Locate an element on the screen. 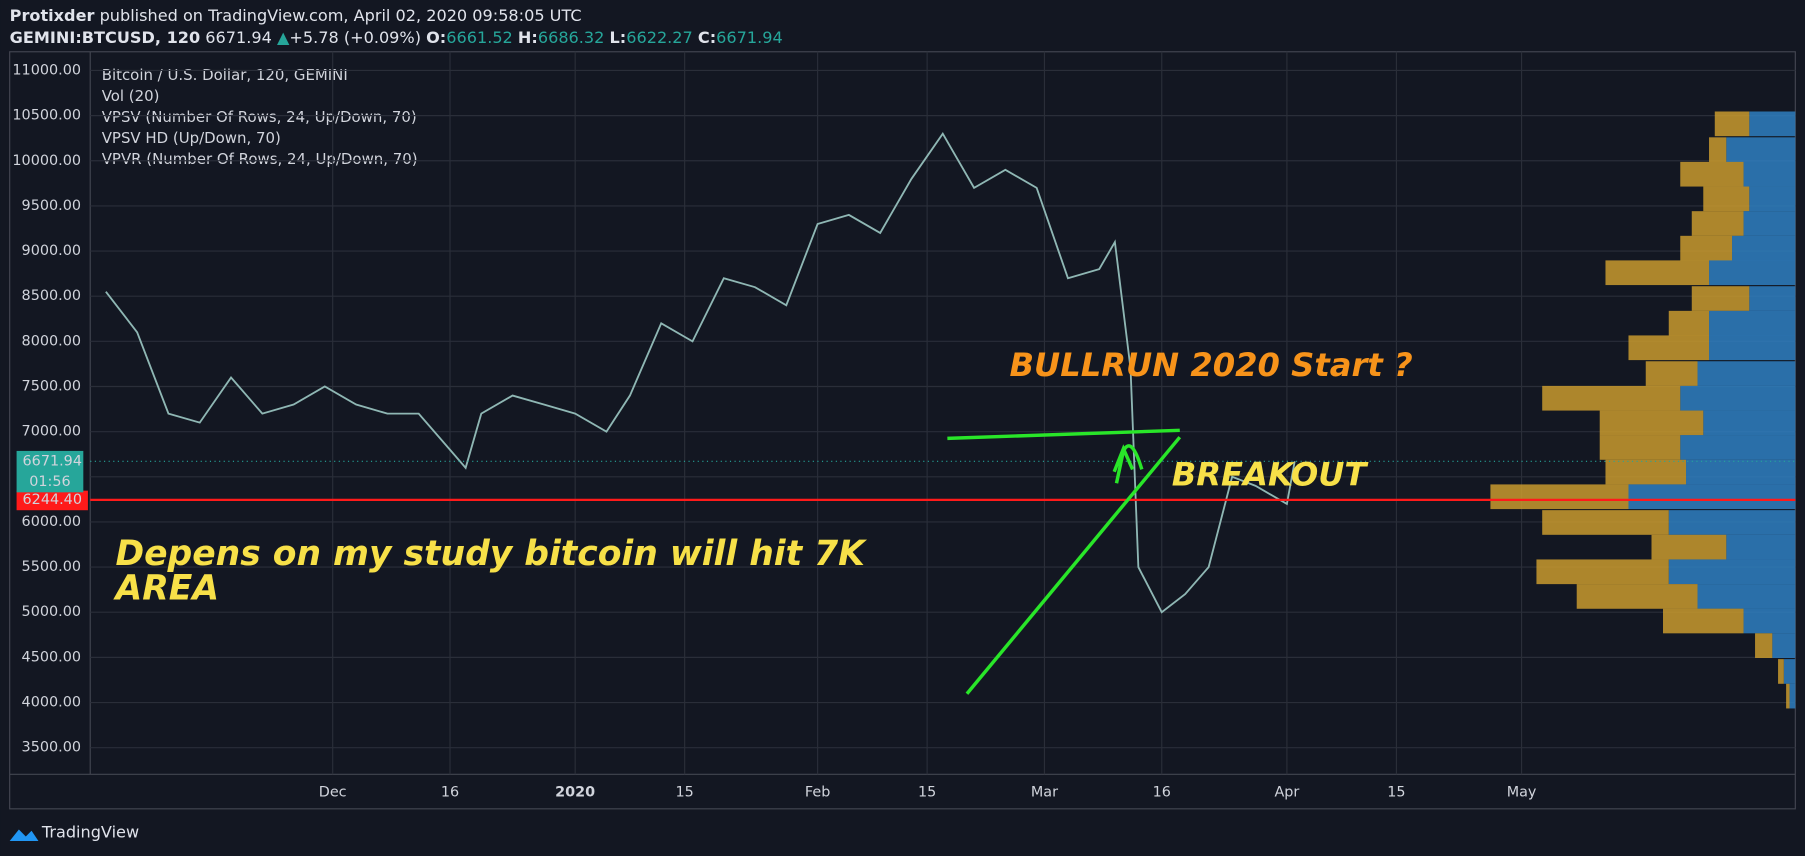 Image resolution: width=1805 pixels, height=856 pixels. l-label: L: is located at coordinates (618, 36).